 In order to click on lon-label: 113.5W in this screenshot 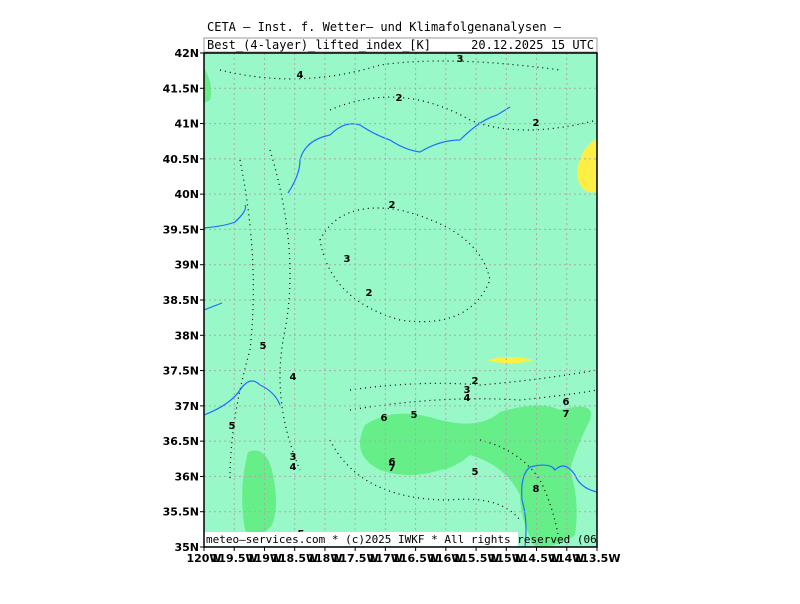, I will do `click(597, 558)`.